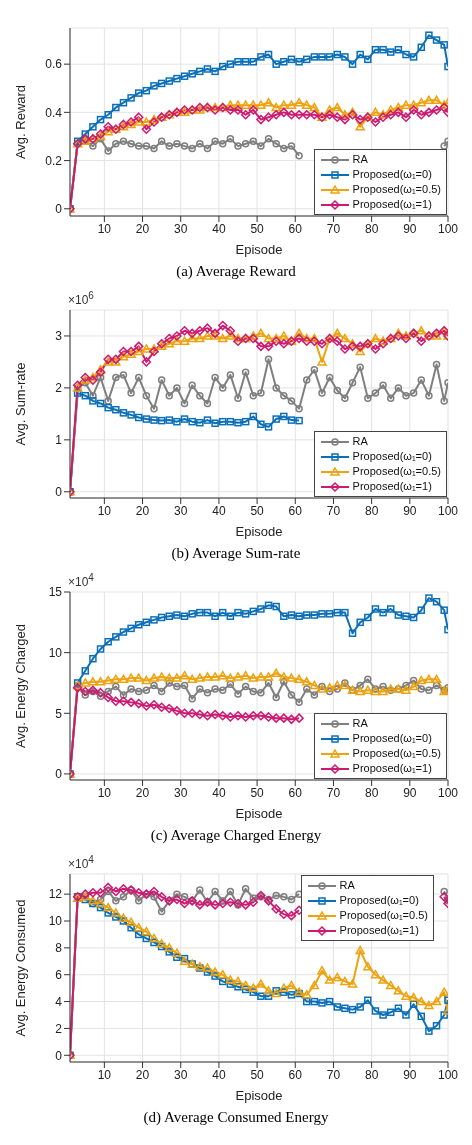 The width and height of the screenshot is (472, 1145). What do you see at coordinates (59, 713) in the screenshot?
I see `y-tick-label: 5` at bounding box center [59, 713].